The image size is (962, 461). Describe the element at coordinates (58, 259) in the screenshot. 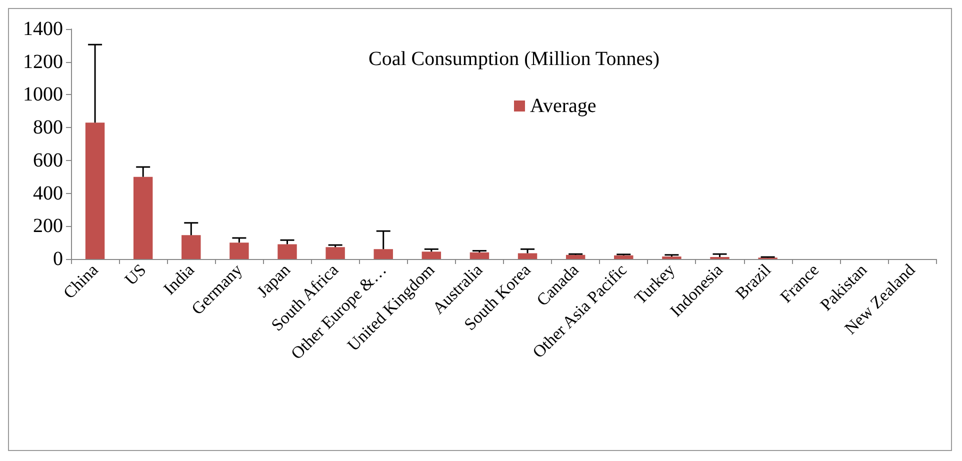

I see `y-tick-label: 0` at that location.